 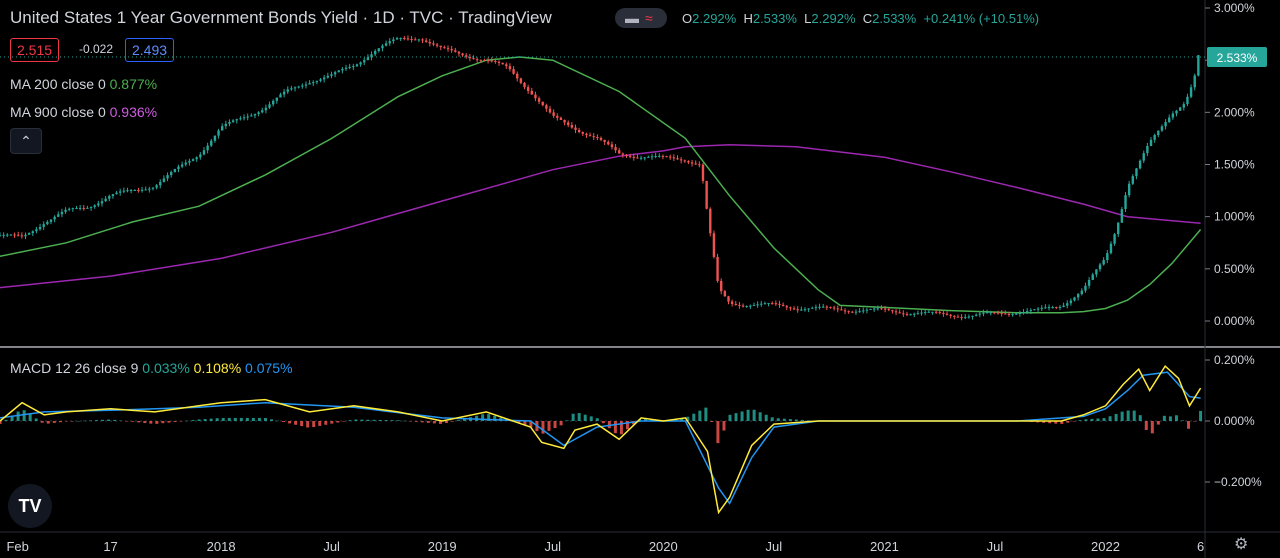 I want to click on time-axis-label: 2019, so click(x=442, y=546).